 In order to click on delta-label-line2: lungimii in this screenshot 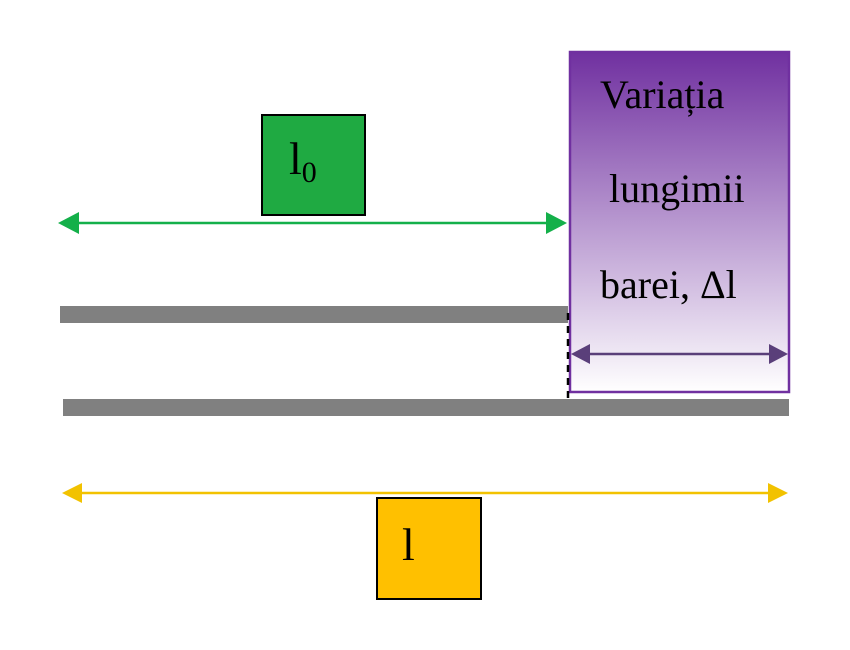, I will do `click(677, 188)`.